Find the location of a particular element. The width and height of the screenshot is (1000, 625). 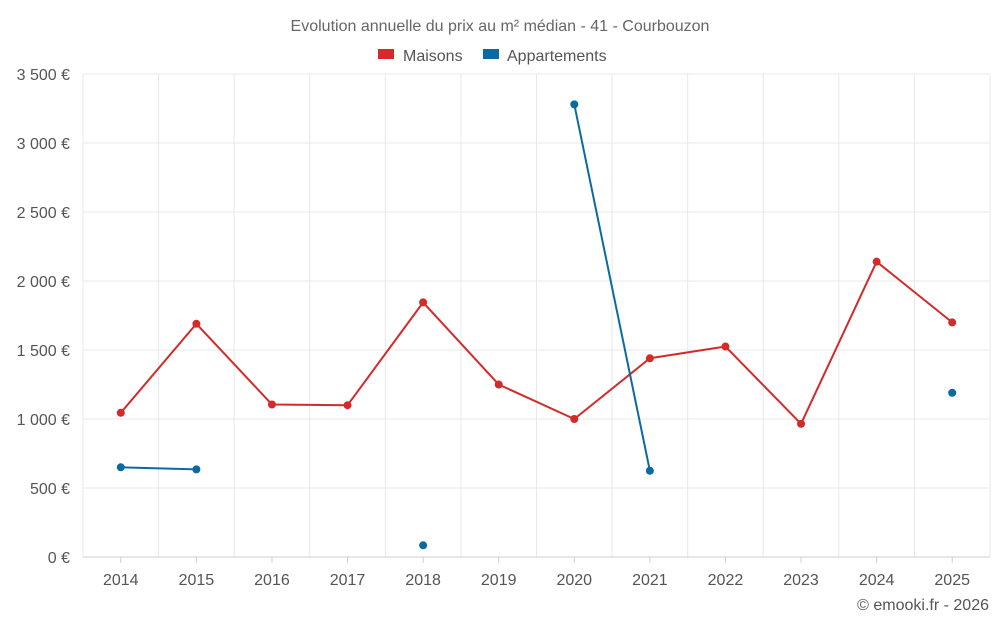

y-tick-label: 1 500 € is located at coordinates (43, 351).